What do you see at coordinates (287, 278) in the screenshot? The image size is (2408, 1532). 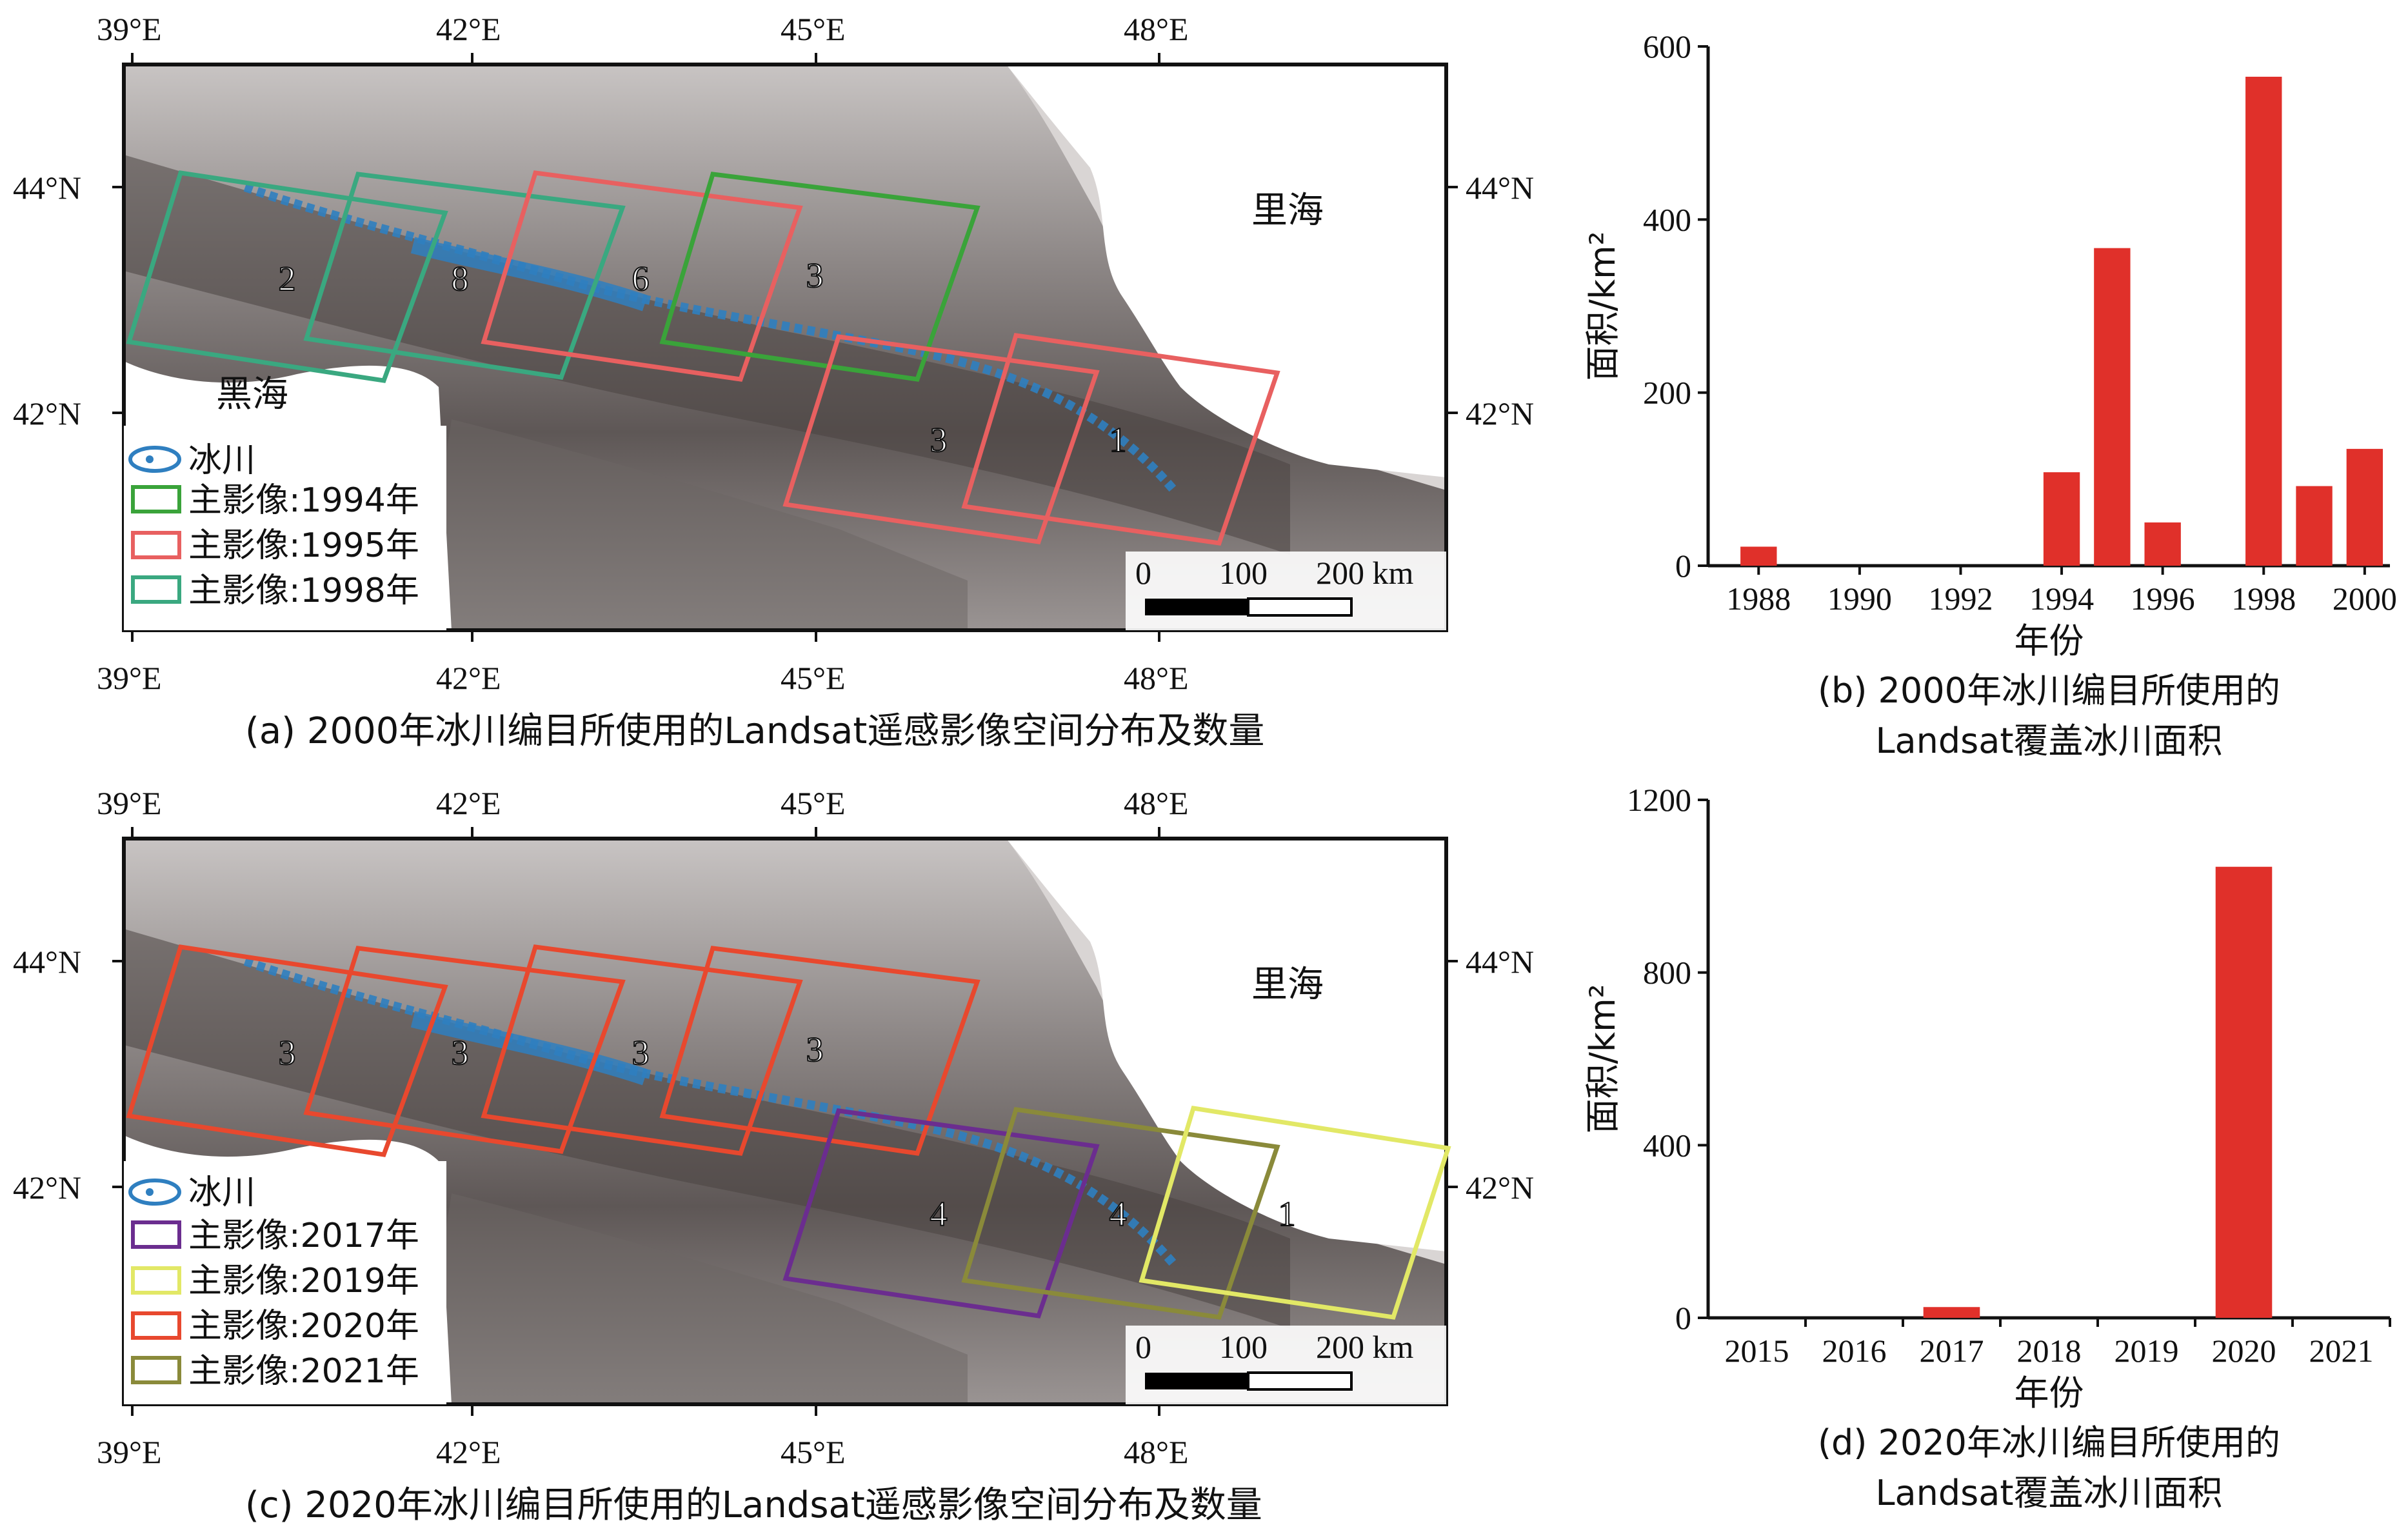 I see `map-a-frame-count-1: 2` at bounding box center [287, 278].